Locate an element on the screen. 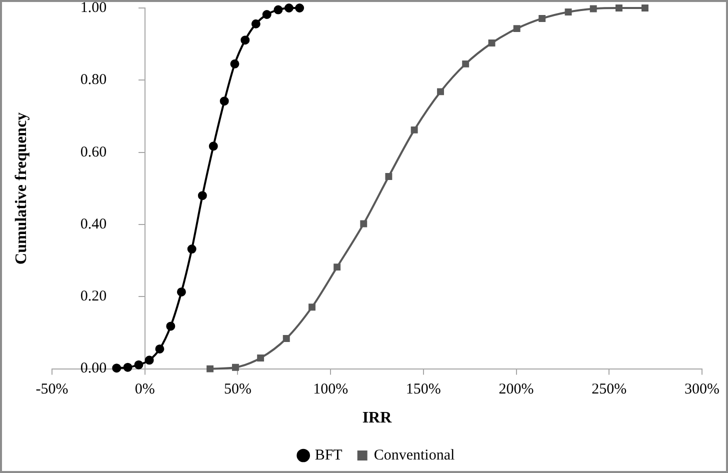  x-tick-label: 150% is located at coordinates (423, 390).